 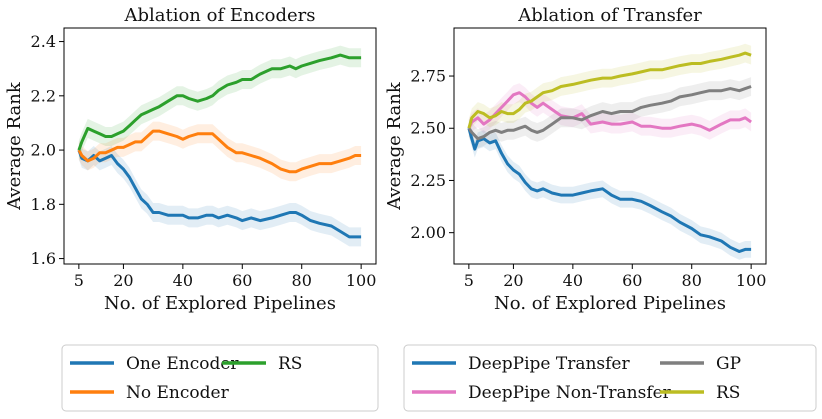 I want to click on legend-label: DeepPipe Transfer, so click(x=549, y=364).